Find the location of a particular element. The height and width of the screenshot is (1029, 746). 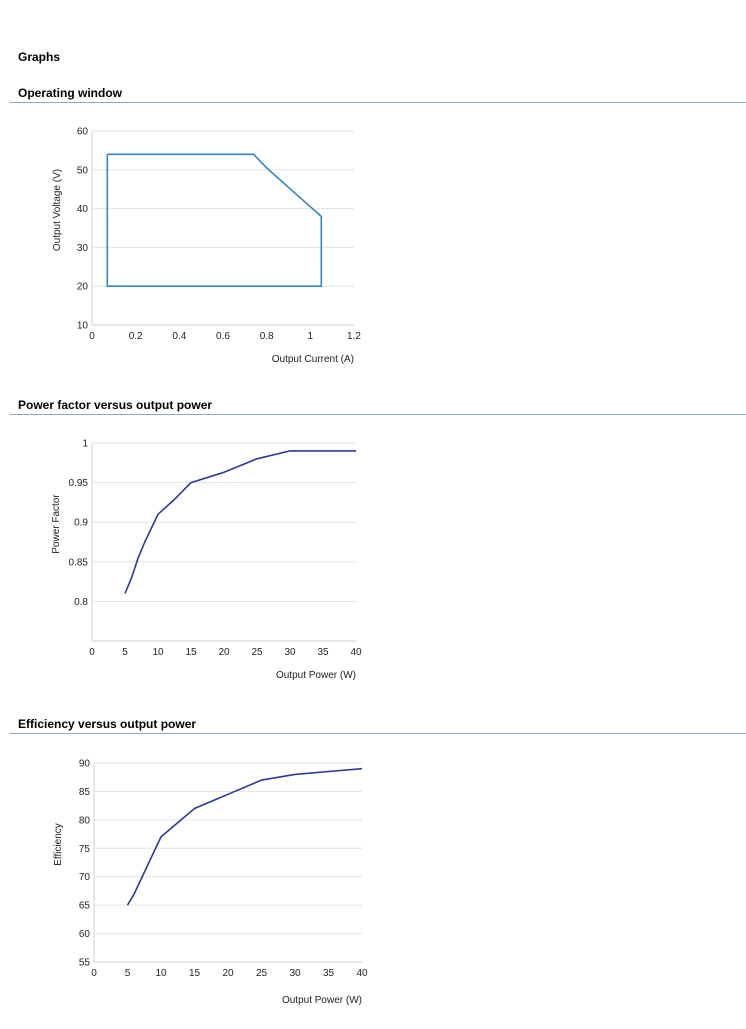

x-tick-label: 0.8 is located at coordinates (267, 336).